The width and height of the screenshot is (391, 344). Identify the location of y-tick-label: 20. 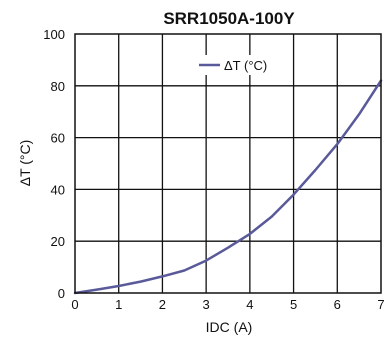
(58, 241).